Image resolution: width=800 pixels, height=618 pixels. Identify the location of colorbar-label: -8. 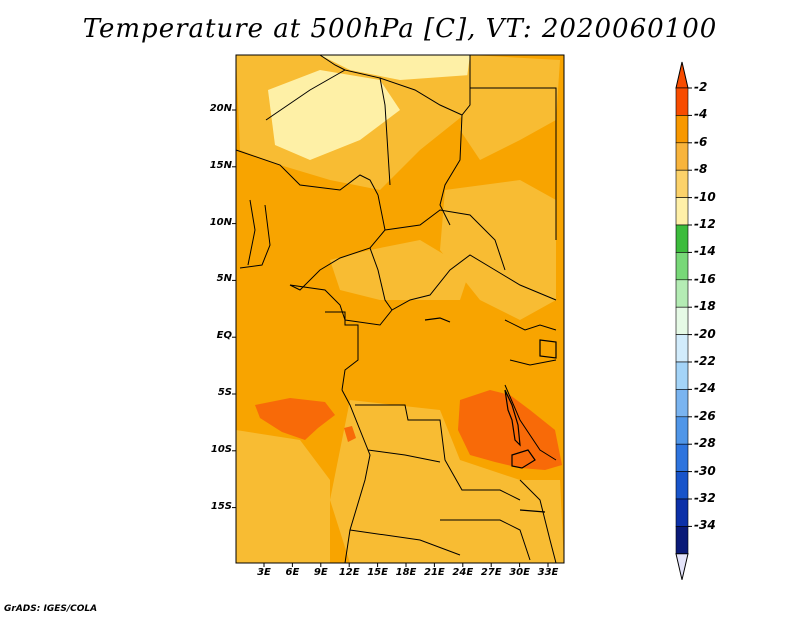
(701, 169).